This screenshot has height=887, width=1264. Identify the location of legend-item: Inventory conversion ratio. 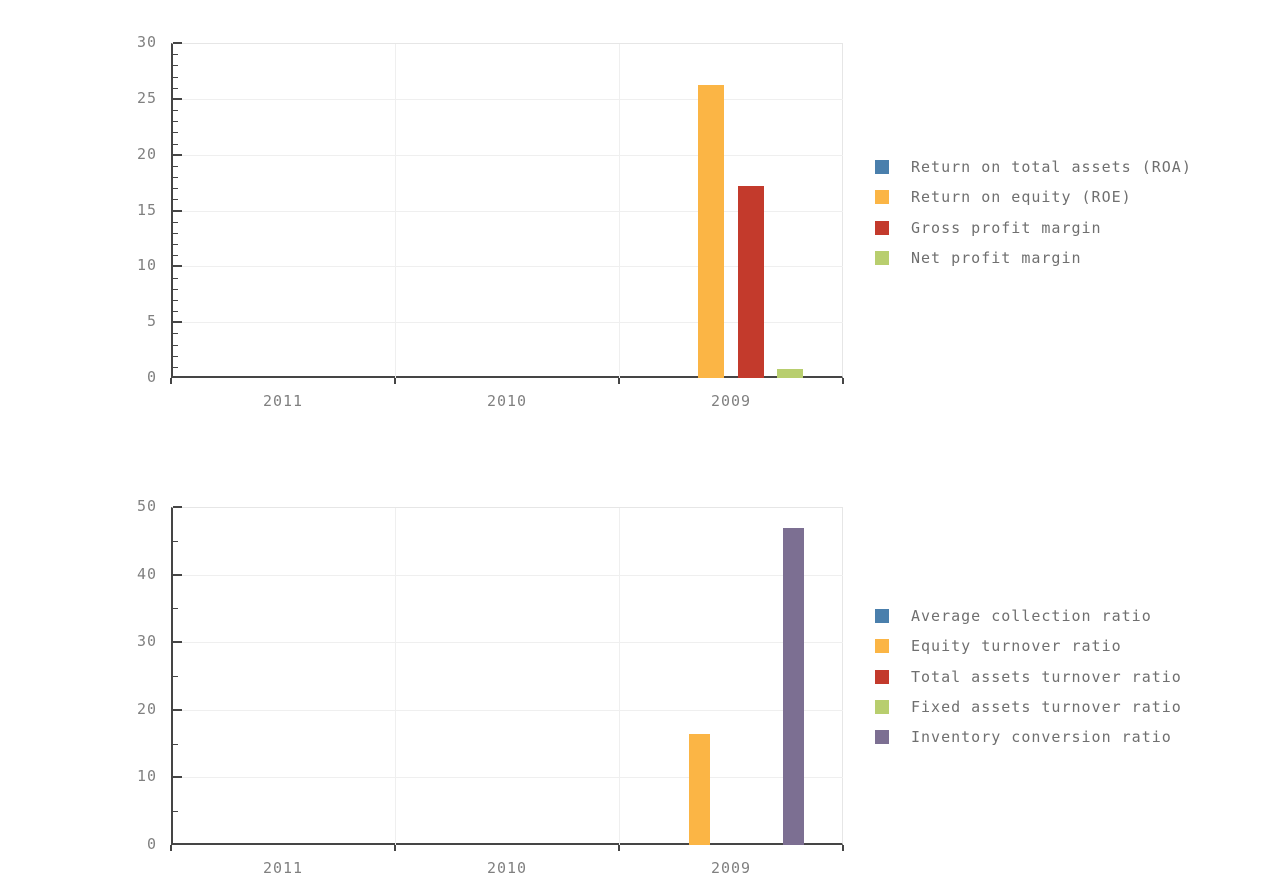
(1023, 737).